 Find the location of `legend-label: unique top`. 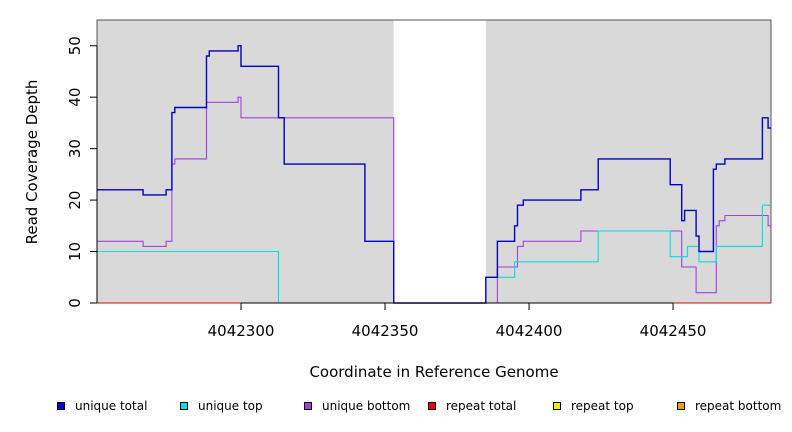

legend-label: unique top is located at coordinates (230, 406).